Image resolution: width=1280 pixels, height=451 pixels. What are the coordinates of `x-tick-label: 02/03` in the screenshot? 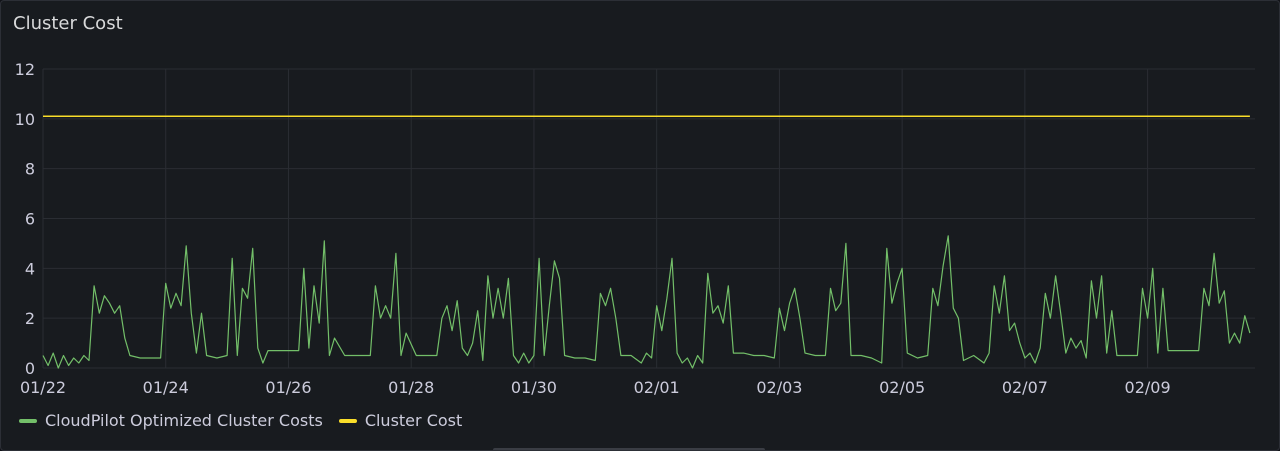 It's located at (779, 387).